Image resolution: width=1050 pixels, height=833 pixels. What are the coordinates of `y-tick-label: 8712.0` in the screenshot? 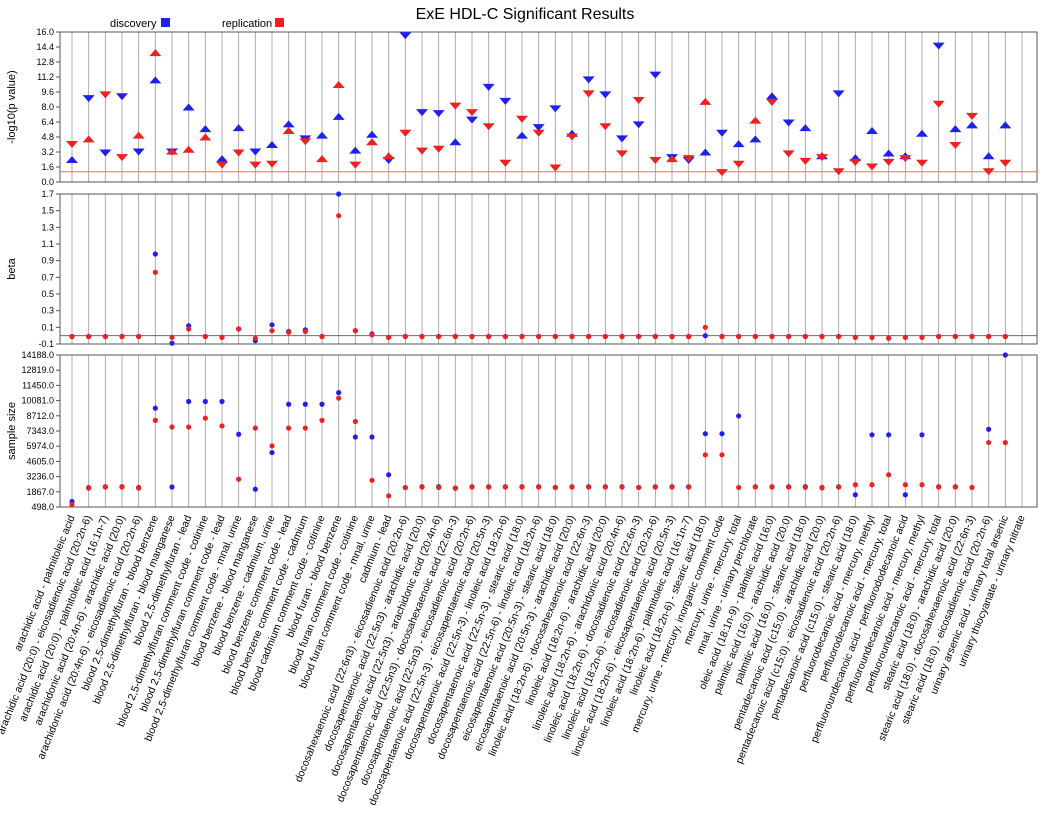 It's located at (40, 416).